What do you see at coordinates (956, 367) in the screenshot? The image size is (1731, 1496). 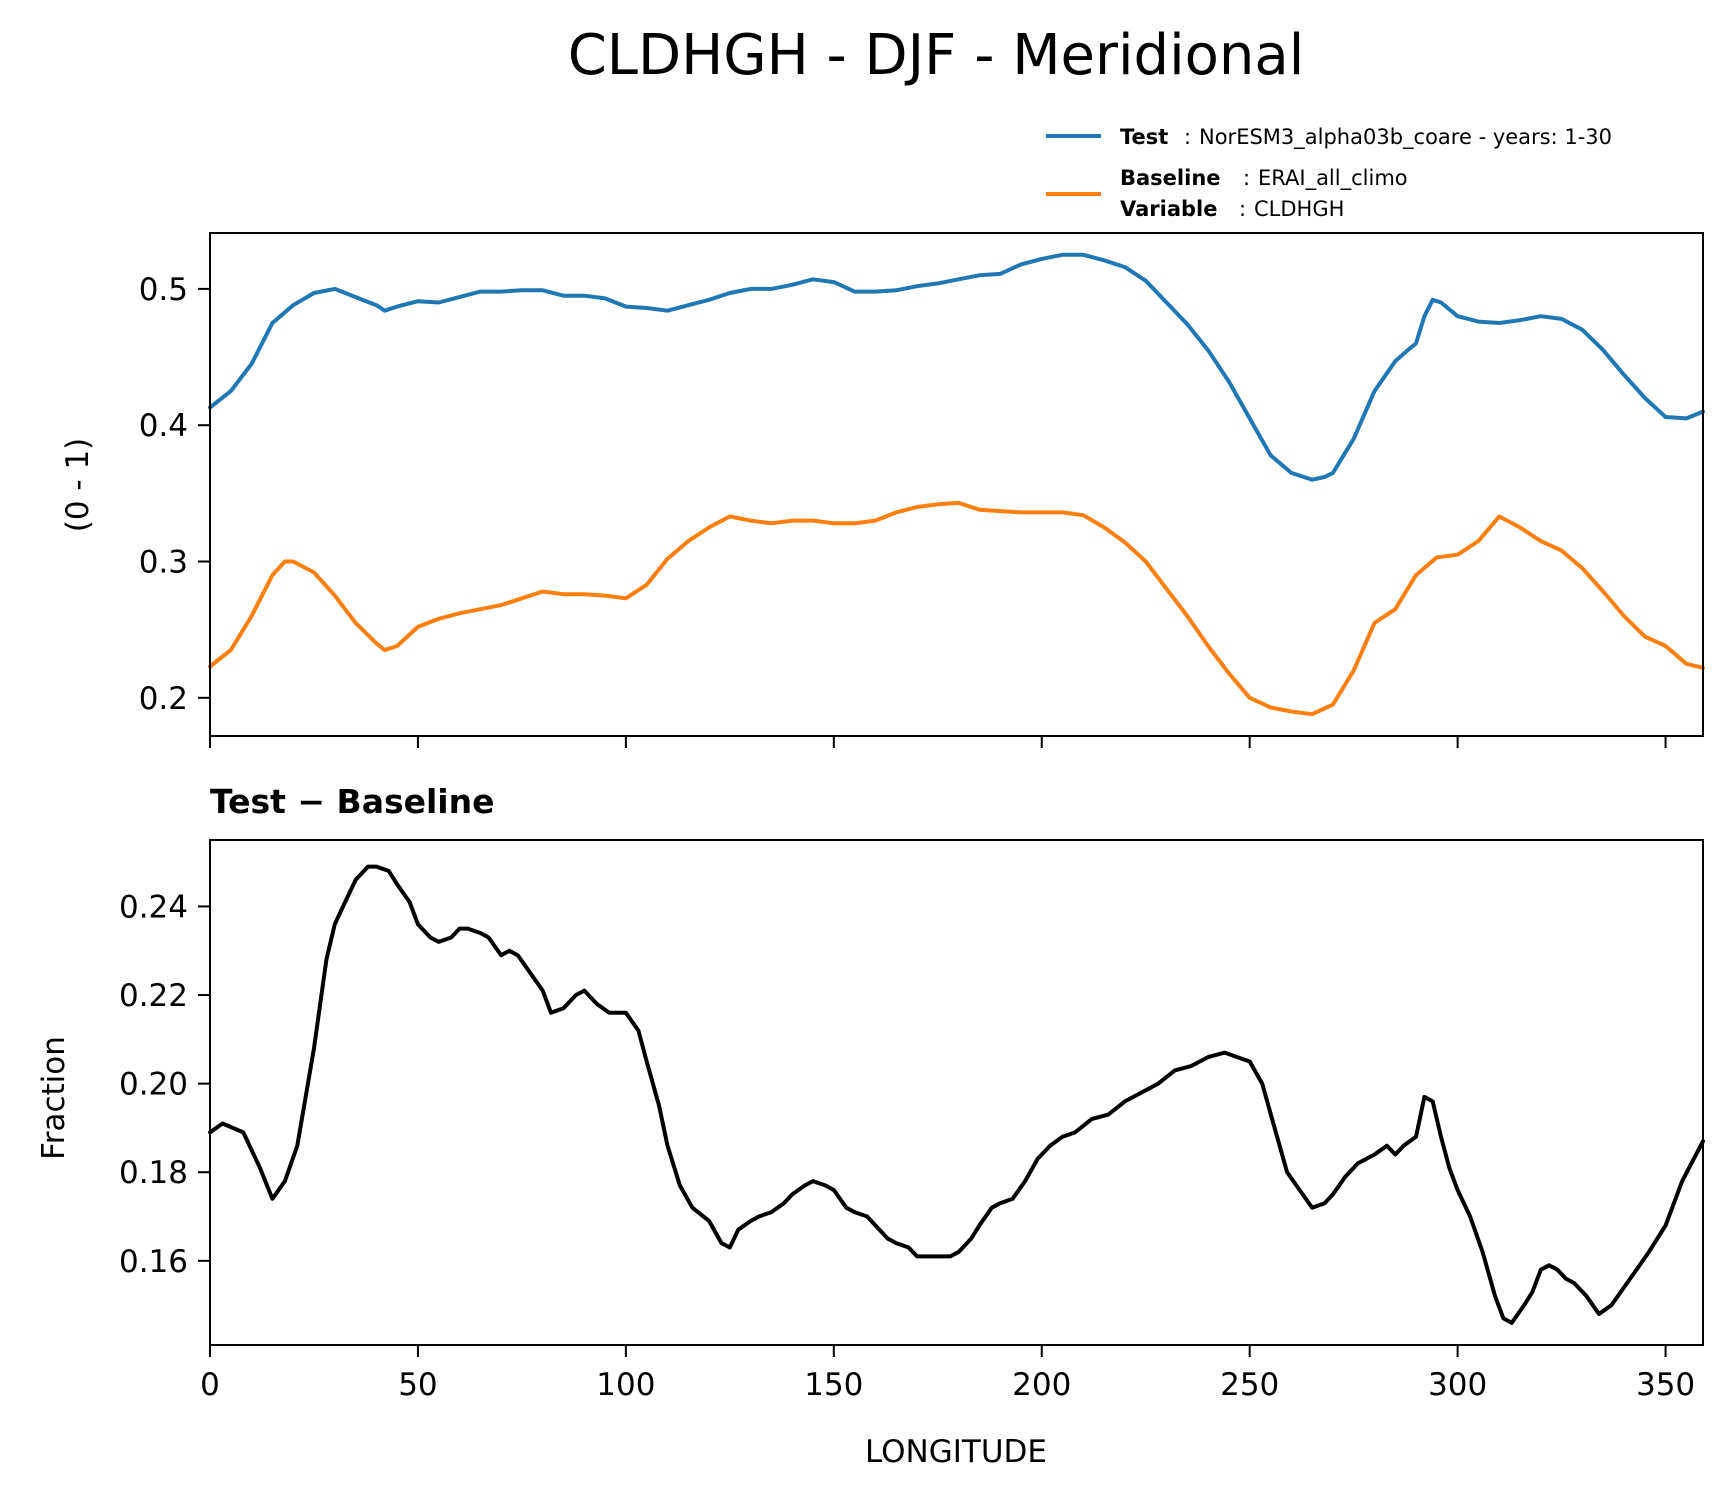 I see `top-panel-series-test` at bounding box center [956, 367].